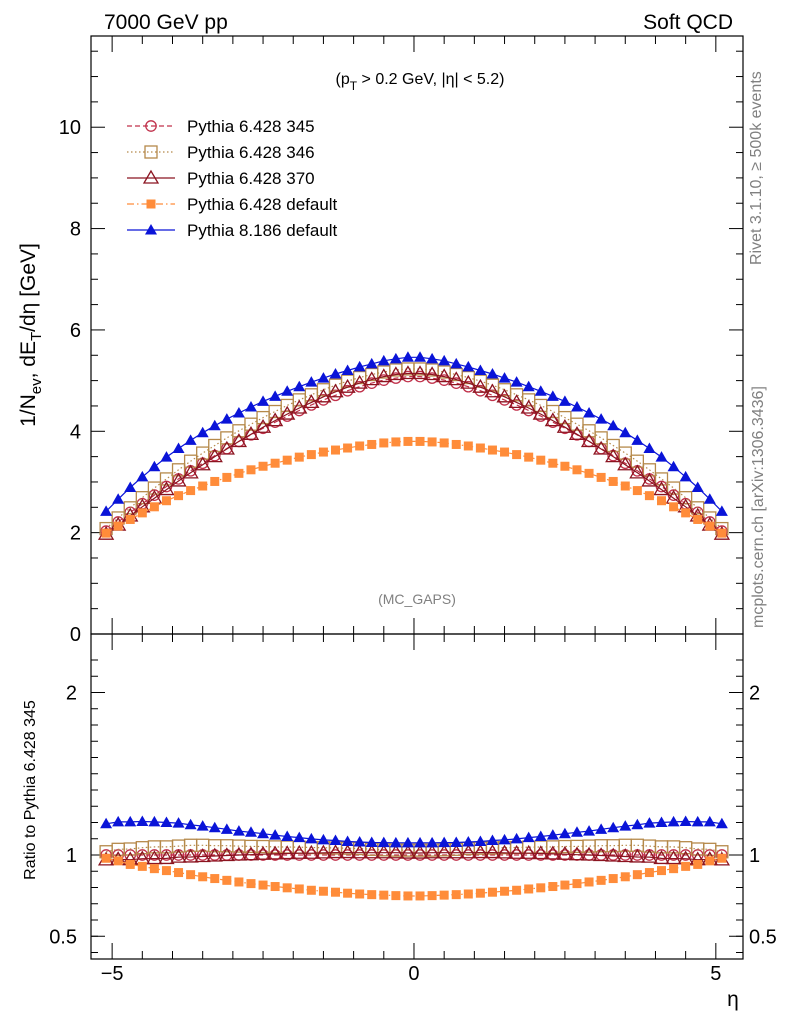 This screenshot has height=1024, width=786. Describe the element at coordinates (71, 856) in the screenshot. I see `ratio-y-tick-label: 1` at that location.